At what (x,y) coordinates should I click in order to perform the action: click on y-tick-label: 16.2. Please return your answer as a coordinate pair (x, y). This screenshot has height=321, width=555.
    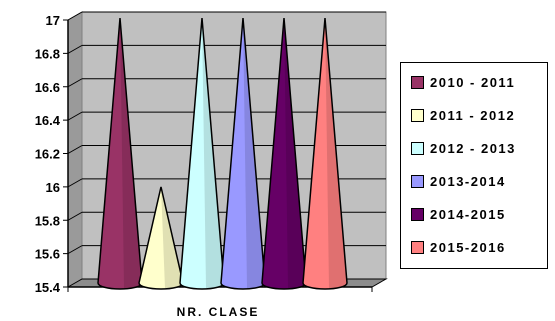
    Looking at the image, I should click on (47, 154).